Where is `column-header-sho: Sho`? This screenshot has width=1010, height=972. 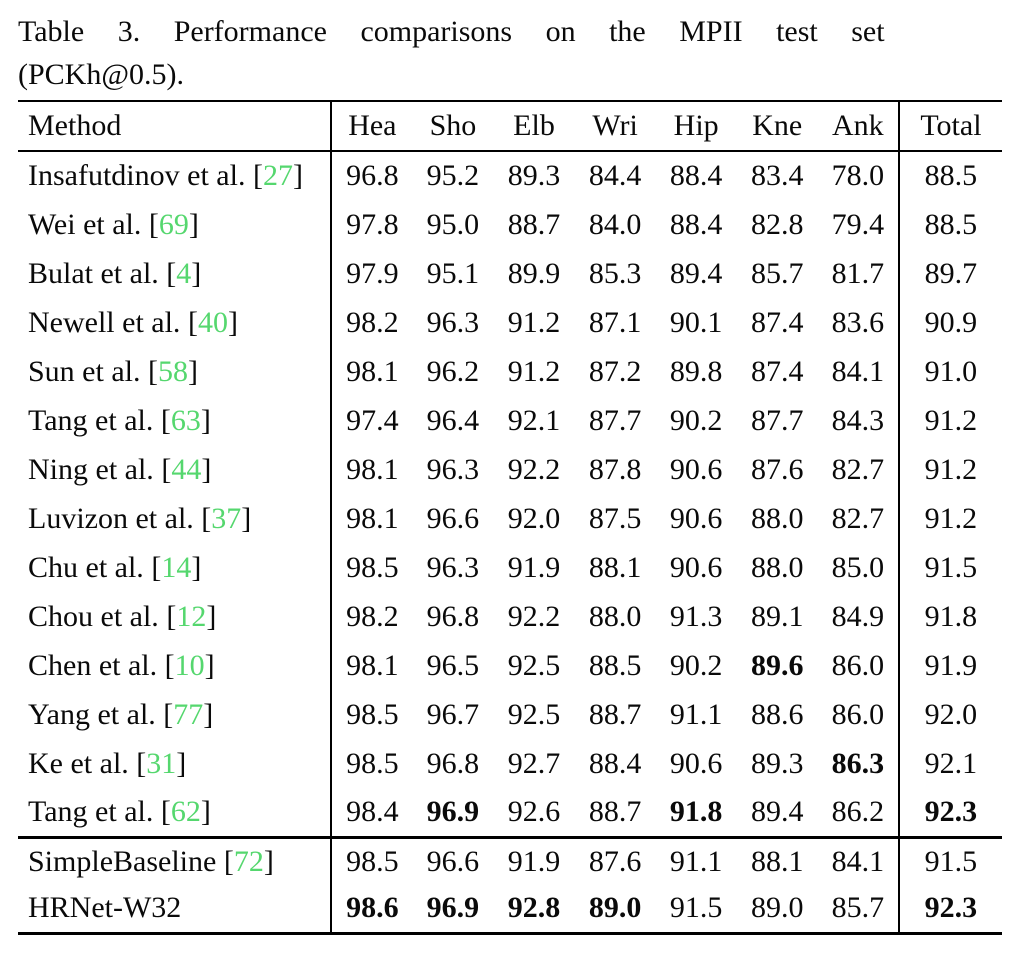 column-header-sho: Sho is located at coordinates (453, 125).